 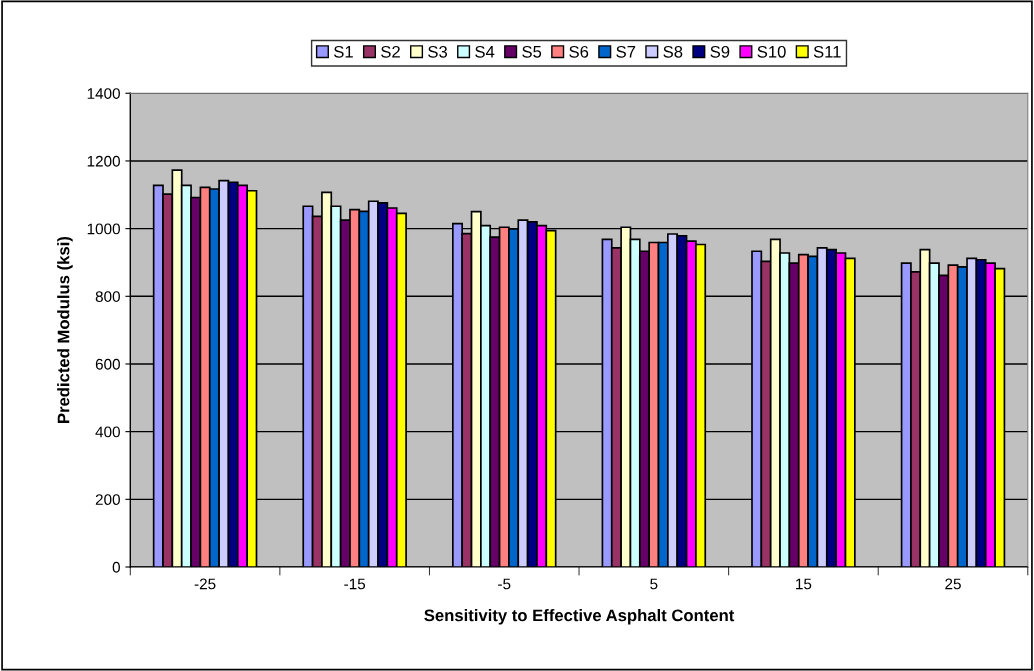 I want to click on legend-label: S4, so click(x=485, y=51).